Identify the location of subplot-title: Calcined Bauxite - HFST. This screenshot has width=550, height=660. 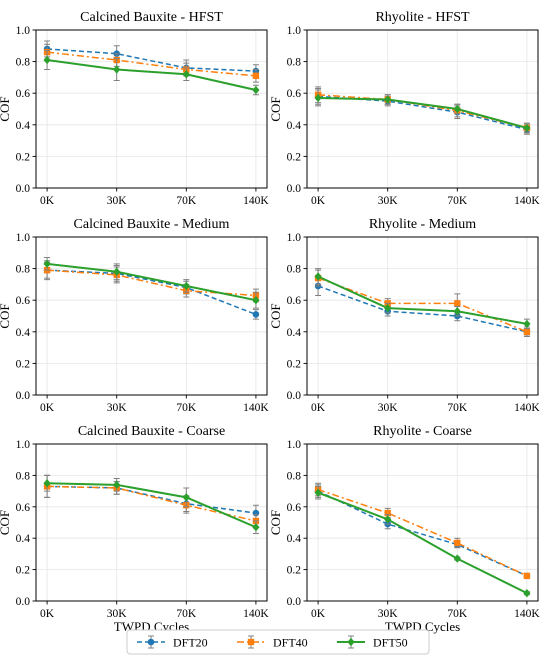
(151, 17).